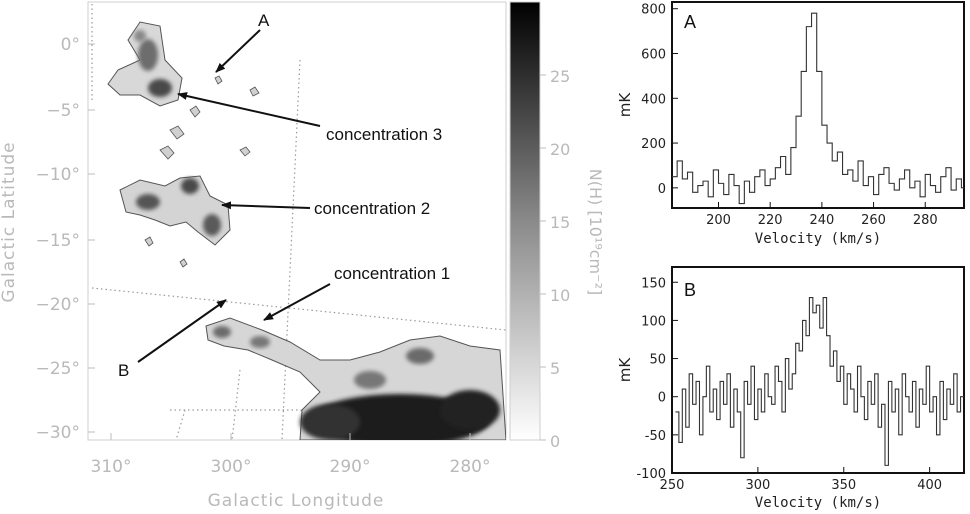  I want to click on spectrum-a-x-tick-label: 220, so click(770, 220).